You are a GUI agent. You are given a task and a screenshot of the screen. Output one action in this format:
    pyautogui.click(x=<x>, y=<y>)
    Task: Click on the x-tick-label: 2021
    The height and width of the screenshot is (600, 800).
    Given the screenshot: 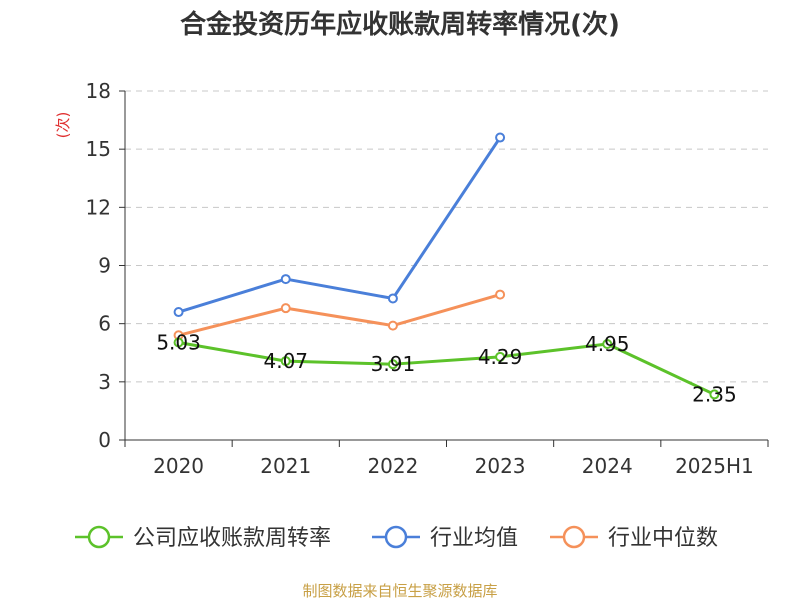 What is the action you would take?
    pyautogui.click(x=285, y=466)
    